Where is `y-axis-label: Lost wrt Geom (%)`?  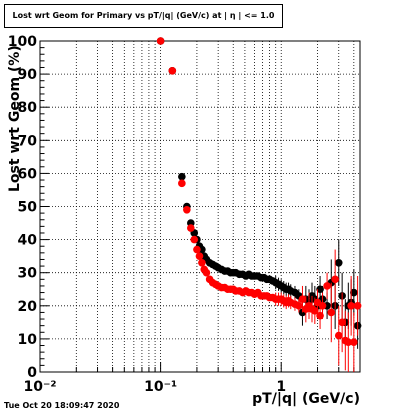 y-axis-label: Lost wrt Geom (%) is located at coordinates (15, 118).